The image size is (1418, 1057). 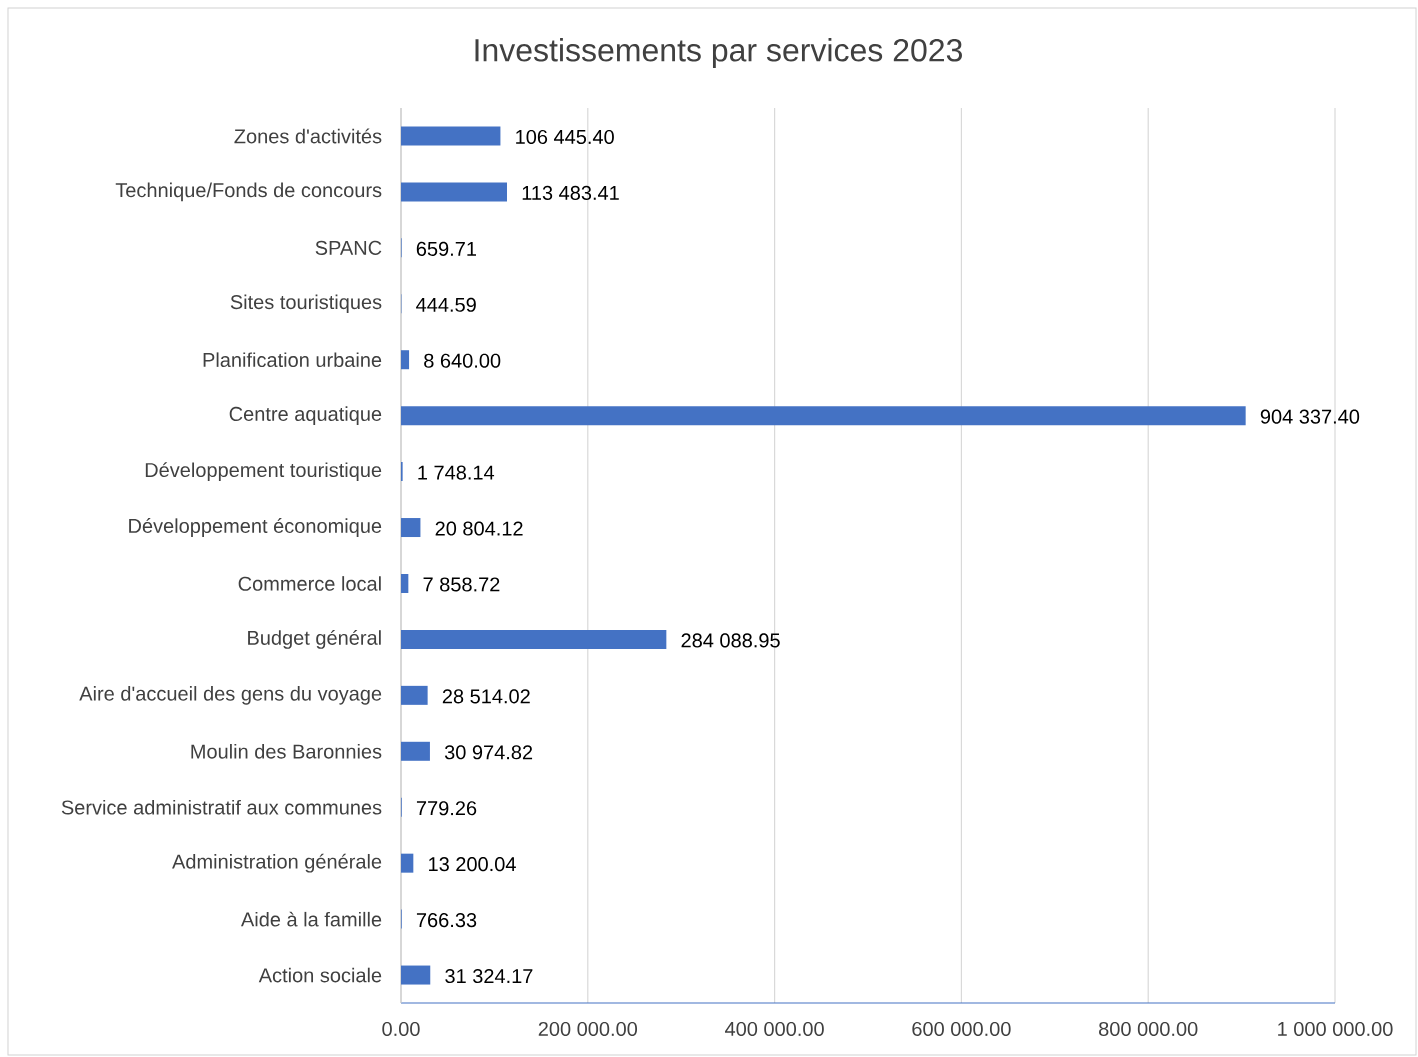 I want to click on data-label: 28 514.02, so click(x=486, y=696).